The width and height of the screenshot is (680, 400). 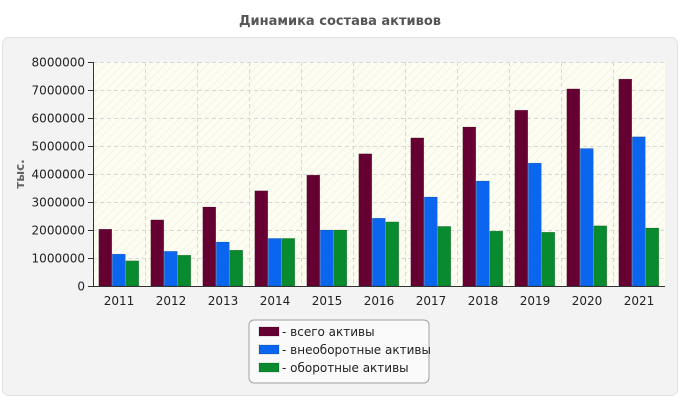 What do you see at coordinates (171, 301) in the screenshot?
I see `x-tick-label: 2012` at bounding box center [171, 301].